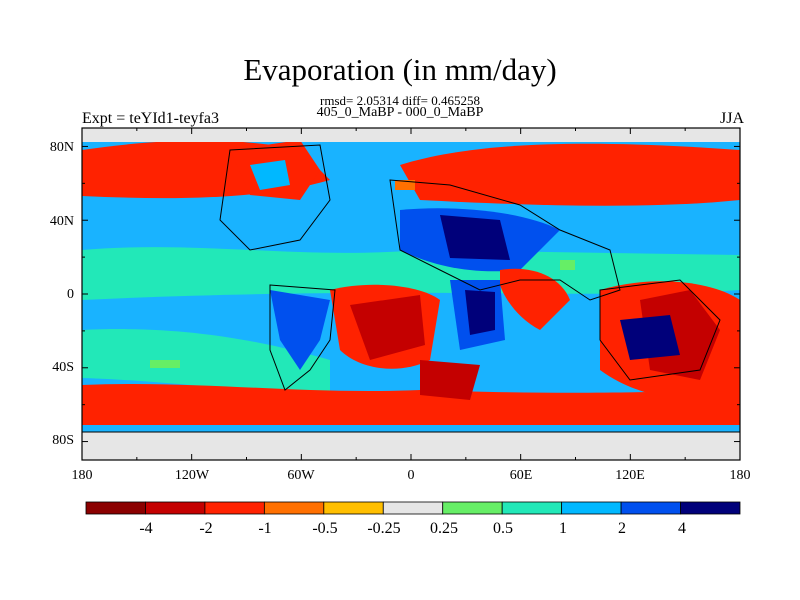 The width and height of the screenshot is (800, 600). What do you see at coordinates (622, 528) in the screenshot?
I see `colorbar-label: 2` at bounding box center [622, 528].